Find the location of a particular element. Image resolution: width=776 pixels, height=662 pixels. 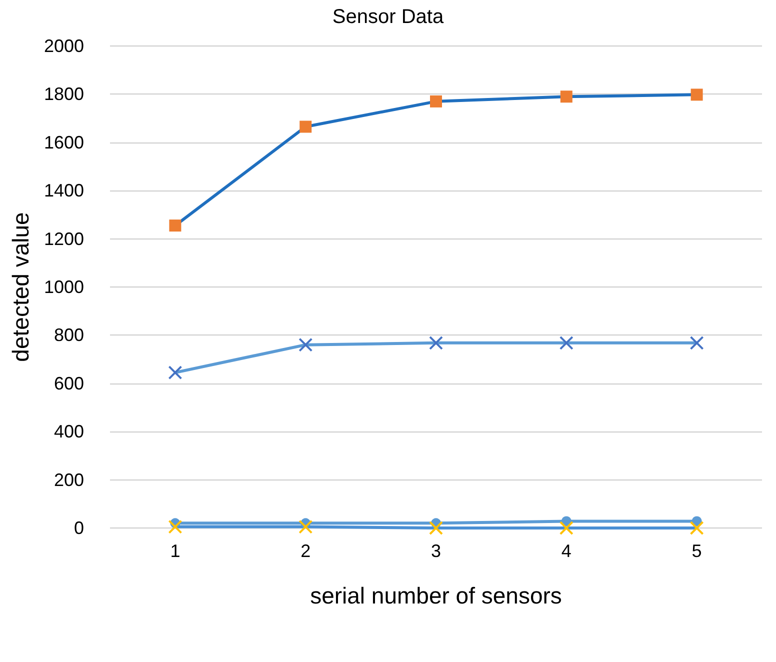

x-tick-label: 5 is located at coordinates (697, 551).